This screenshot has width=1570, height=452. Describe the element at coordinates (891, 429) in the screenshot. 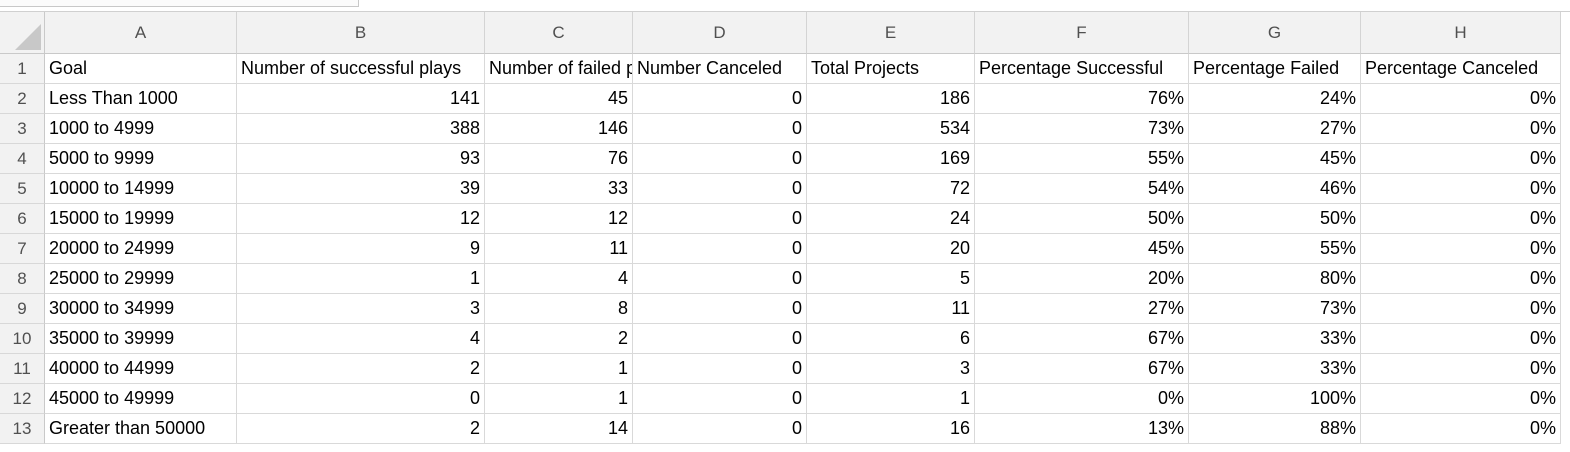

I see `cell-e13: 16` at that location.